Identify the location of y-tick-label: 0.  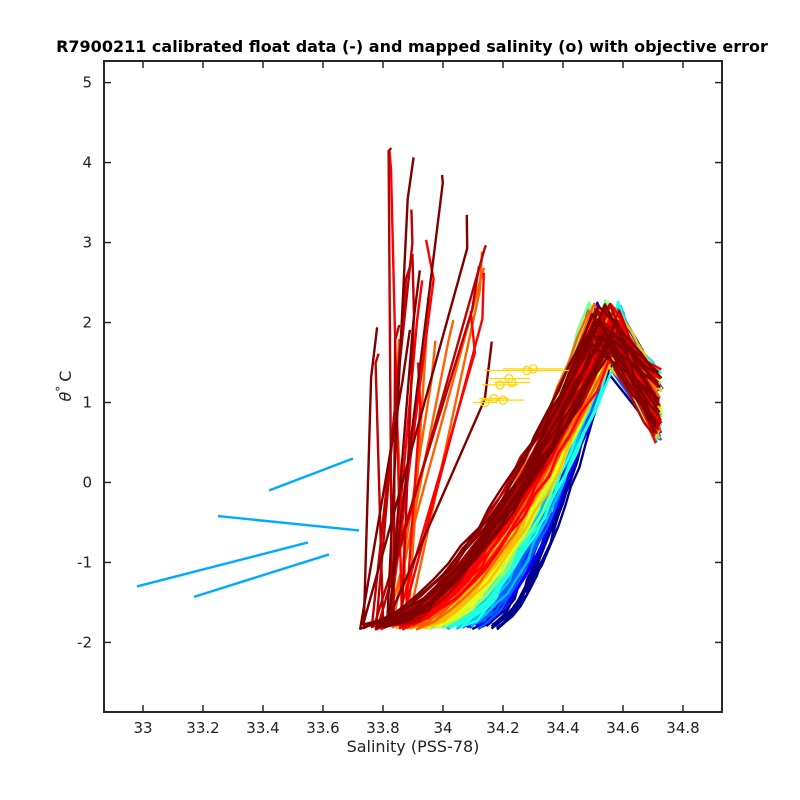
(87, 482).